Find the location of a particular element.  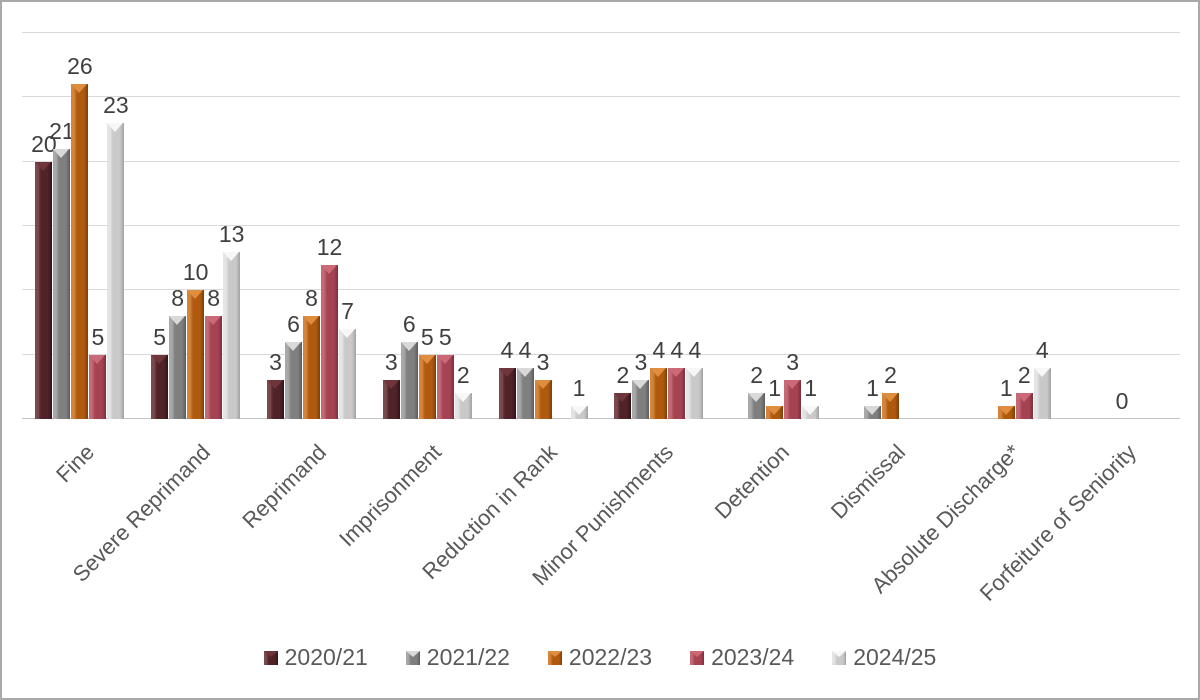

value-label: 10 is located at coordinates (195, 272).